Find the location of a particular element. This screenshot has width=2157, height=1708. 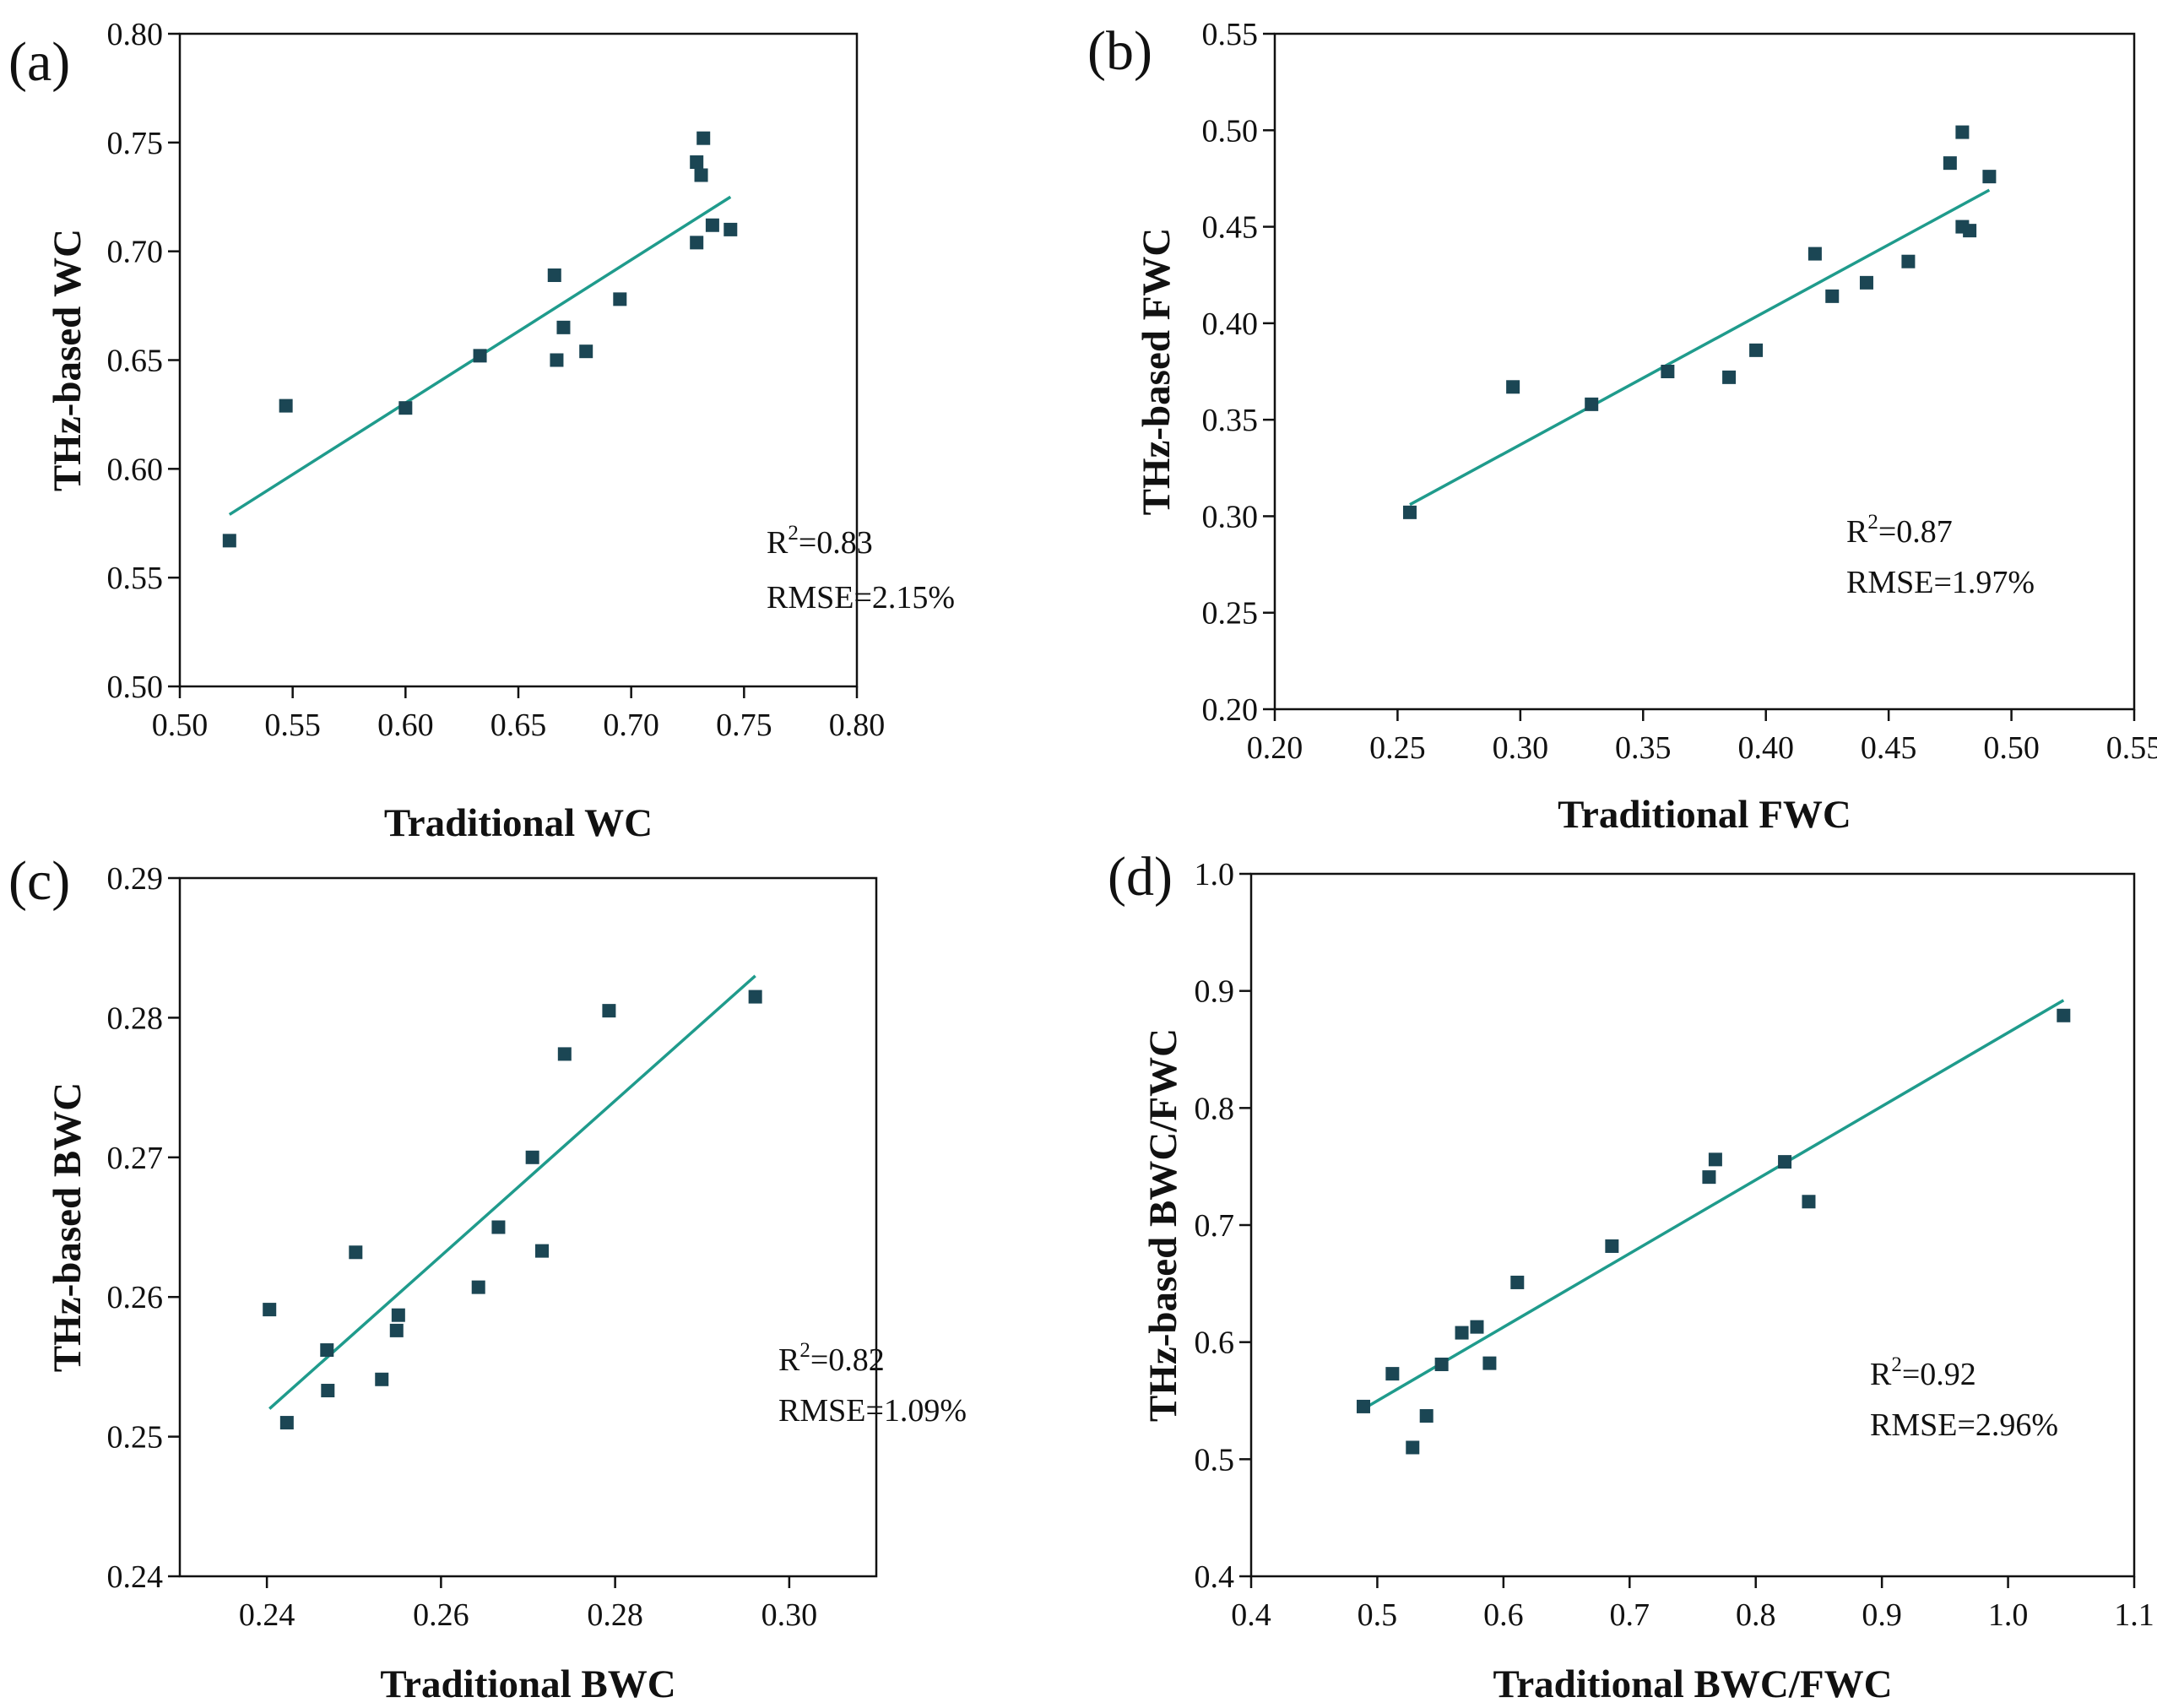

panel-label: (d) is located at coordinates (1141, 877).